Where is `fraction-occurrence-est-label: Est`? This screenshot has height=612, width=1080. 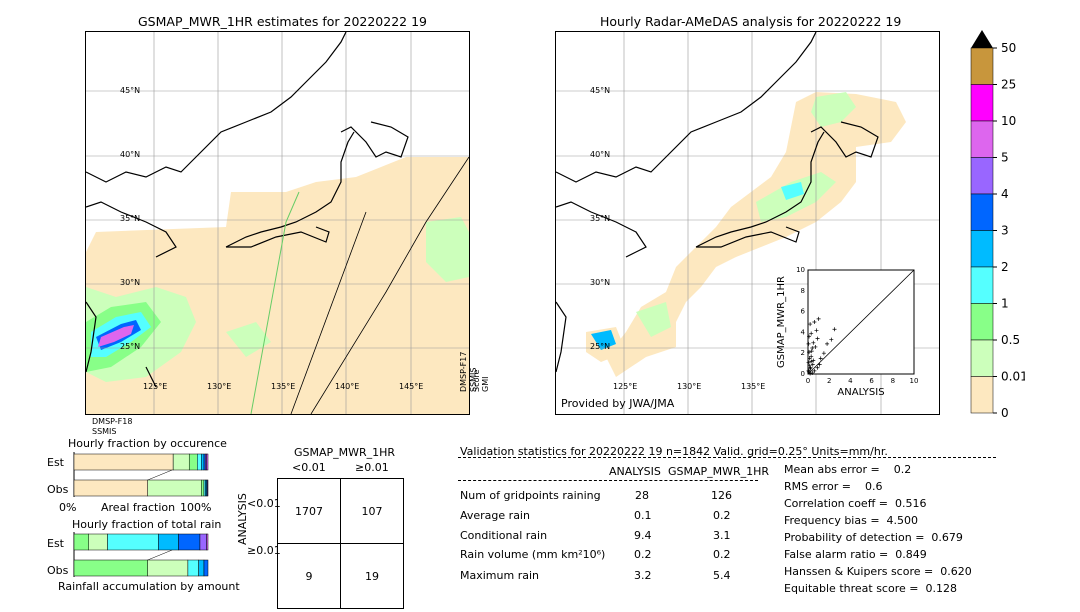 fraction-occurrence-est-label: Est is located at coordinates (55, 462).